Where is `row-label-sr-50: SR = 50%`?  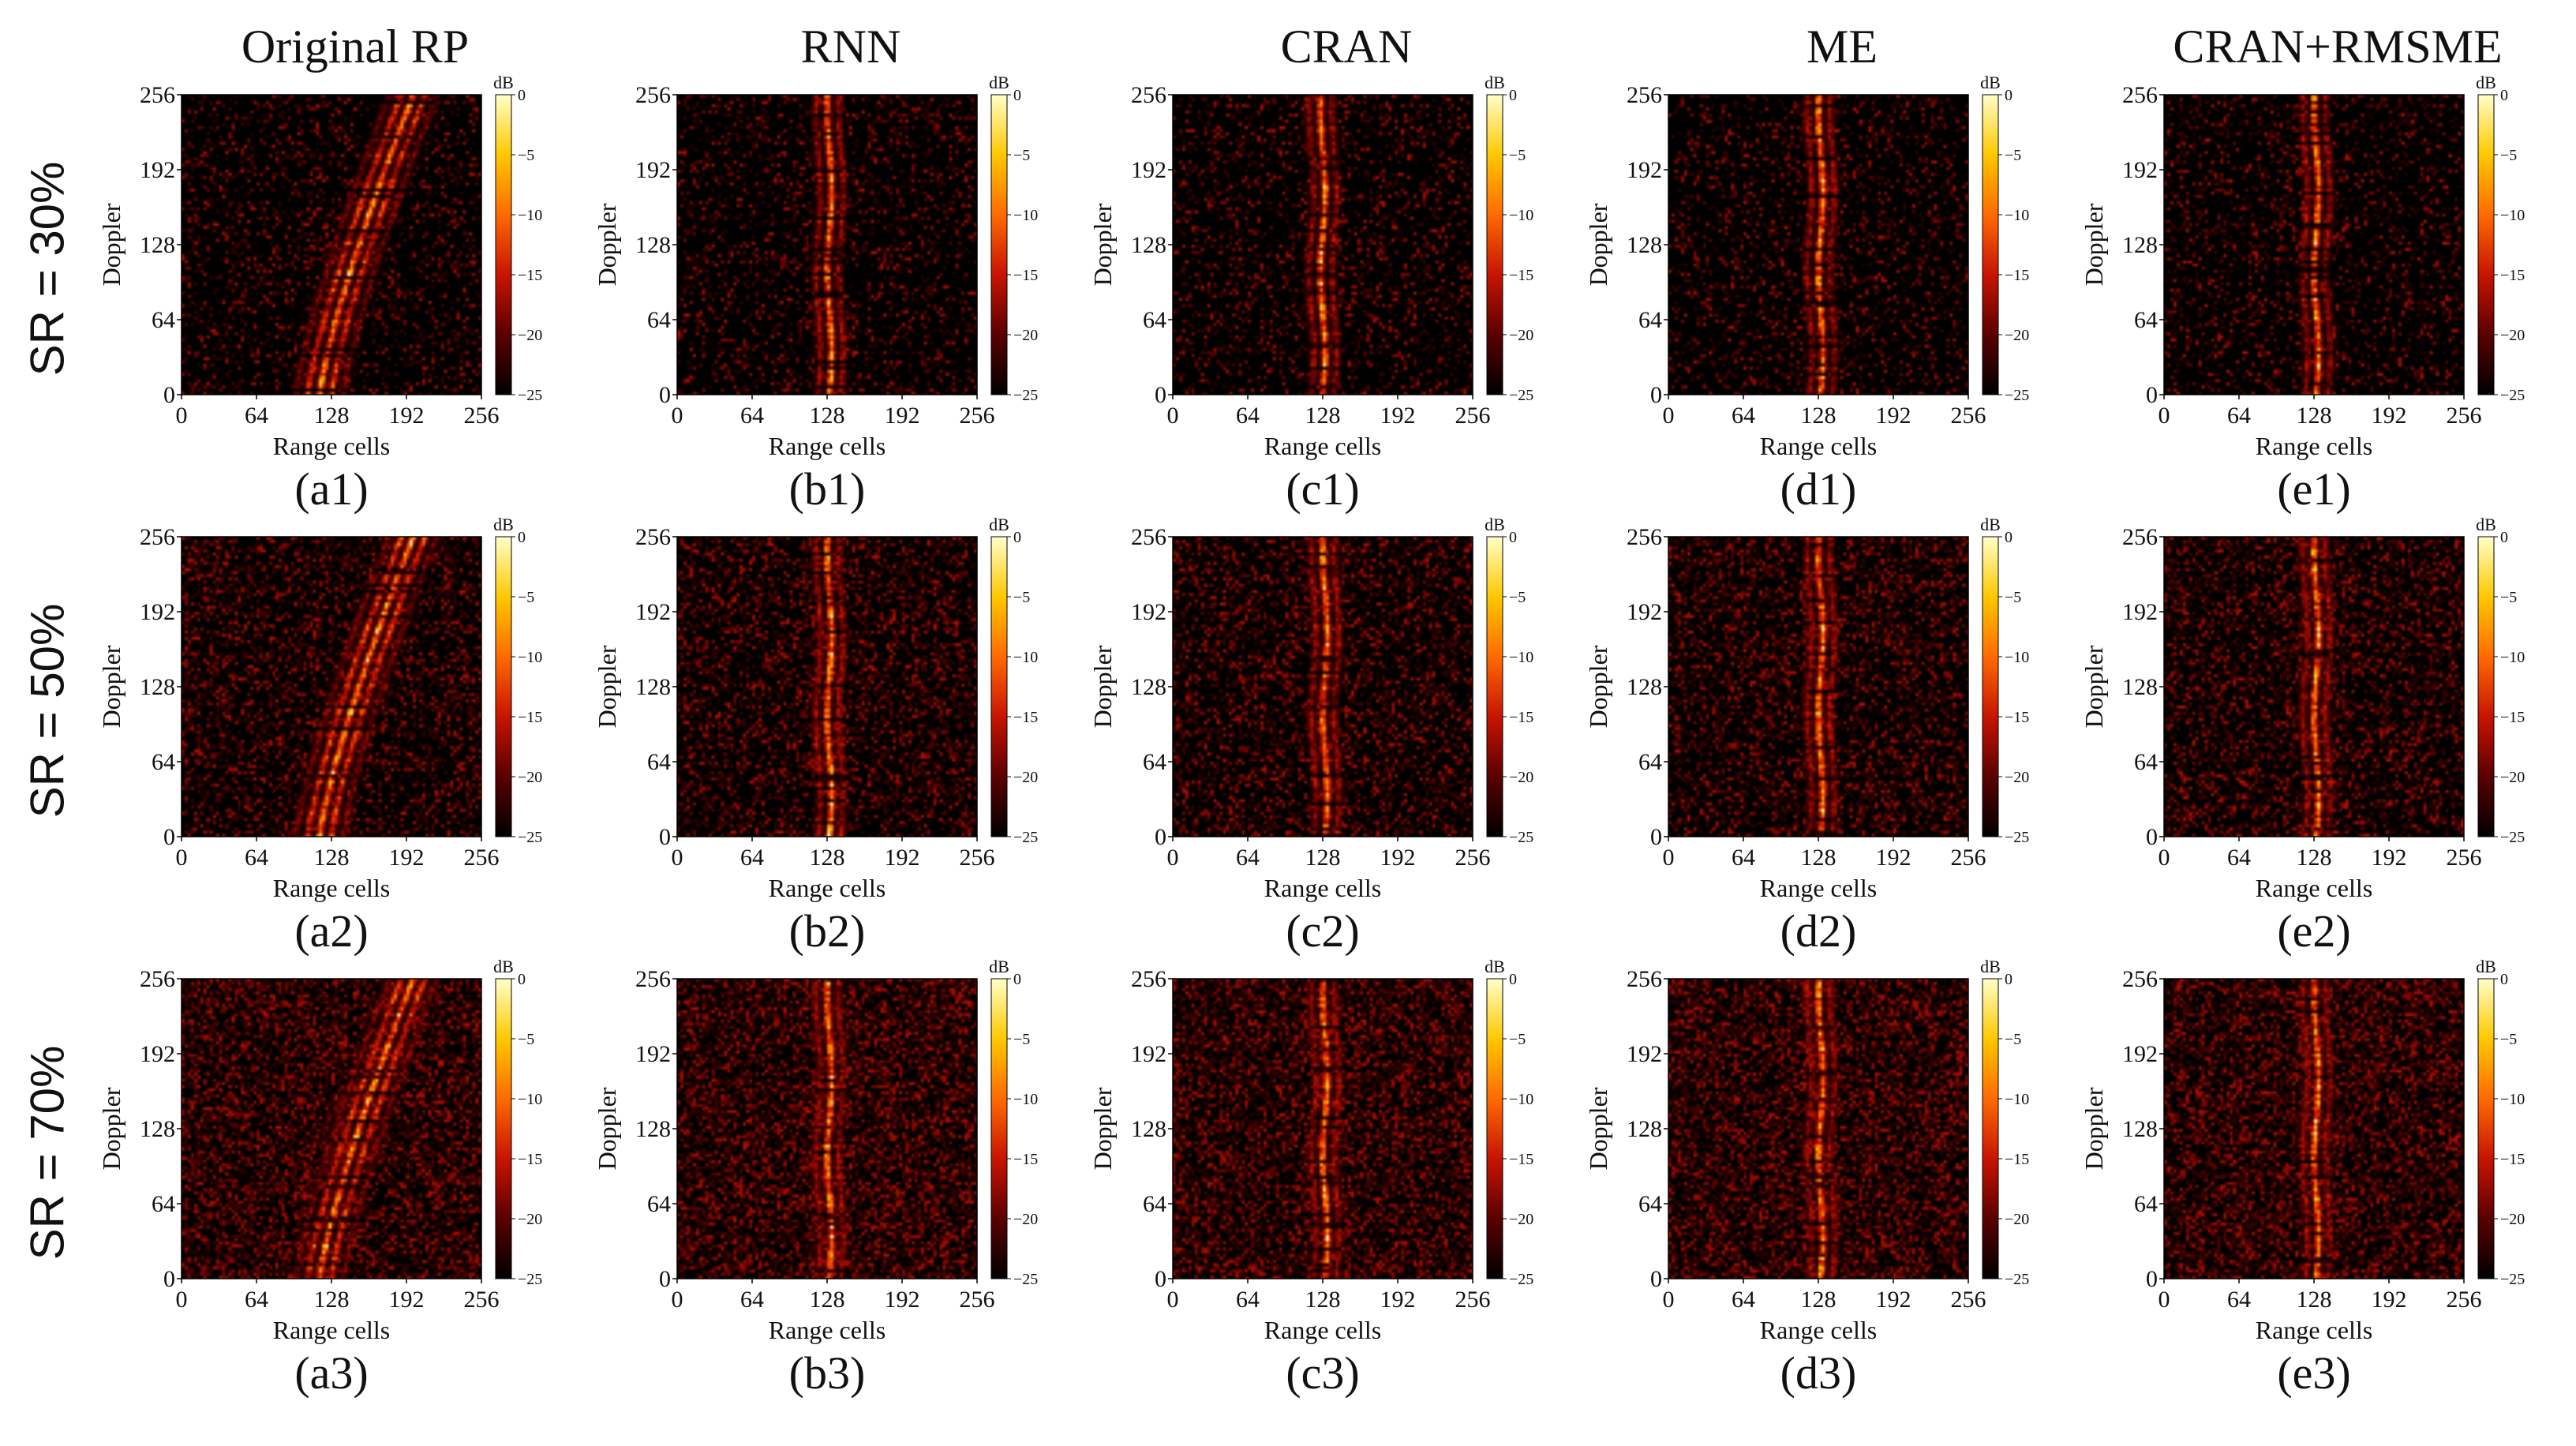 row-label-sr-50: SR = 50% is located at coordinates (47, 710).